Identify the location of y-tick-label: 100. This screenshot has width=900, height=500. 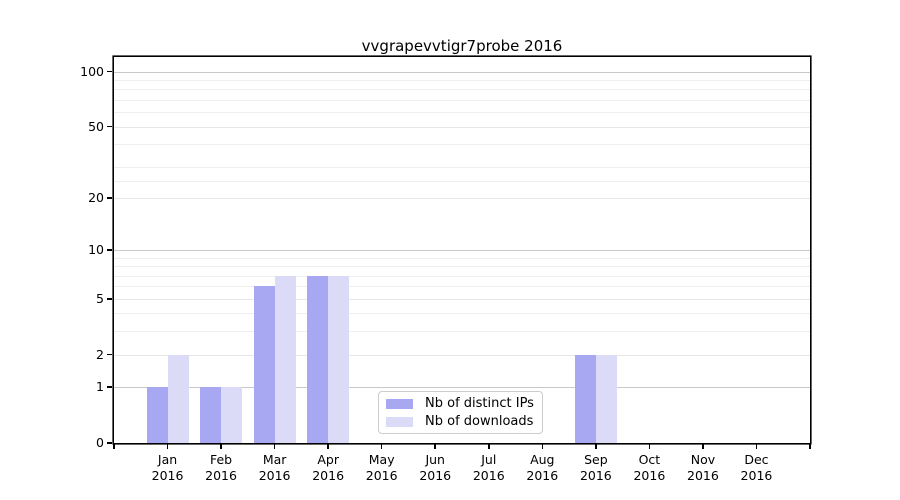
(92, 71).